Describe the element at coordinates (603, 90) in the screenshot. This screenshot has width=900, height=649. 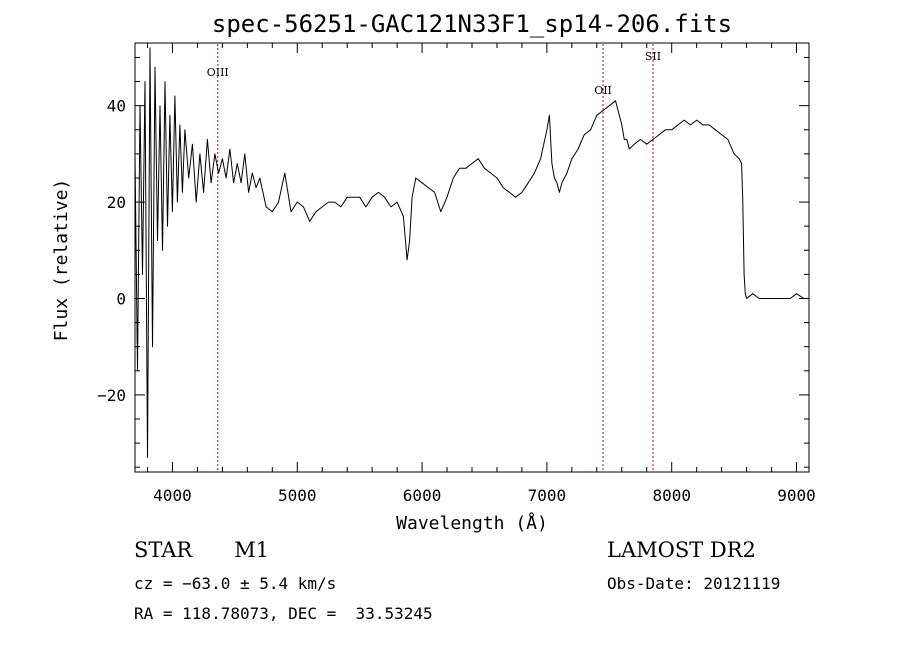
I see `line-label-oii: OII` at that location.